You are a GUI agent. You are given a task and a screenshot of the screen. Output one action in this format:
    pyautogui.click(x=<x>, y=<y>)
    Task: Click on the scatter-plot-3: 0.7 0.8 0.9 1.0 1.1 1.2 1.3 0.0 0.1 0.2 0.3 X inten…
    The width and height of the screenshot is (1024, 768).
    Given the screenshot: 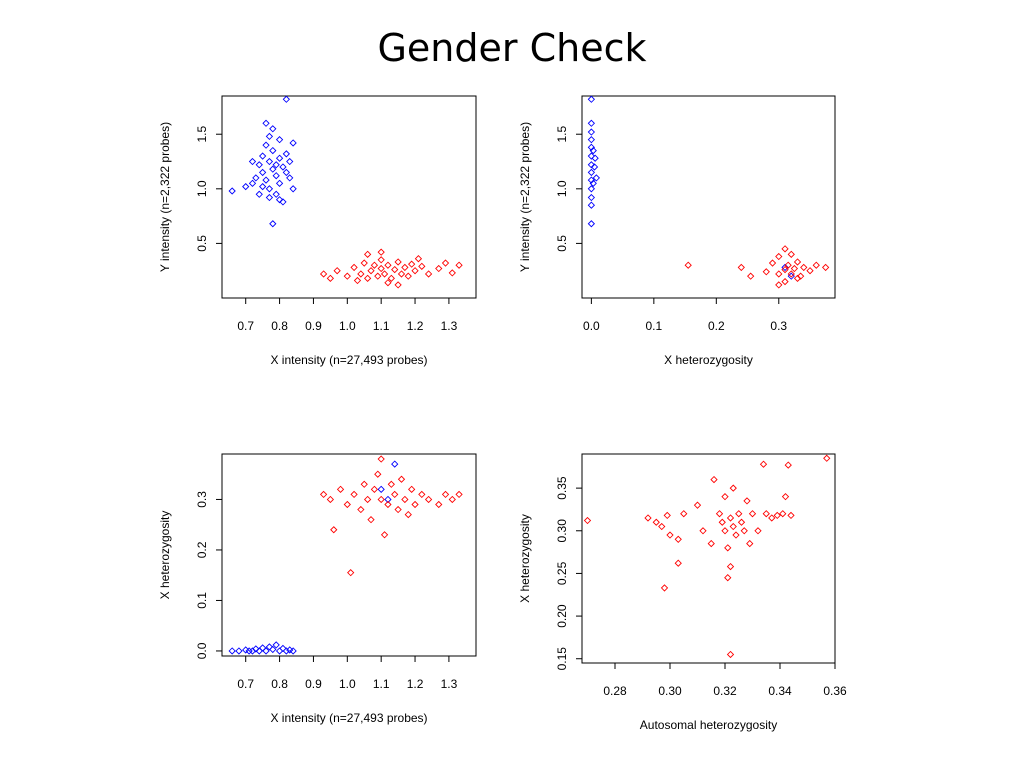 What is the action you would take?
    pyautogui.click(x=317, y=589)
    